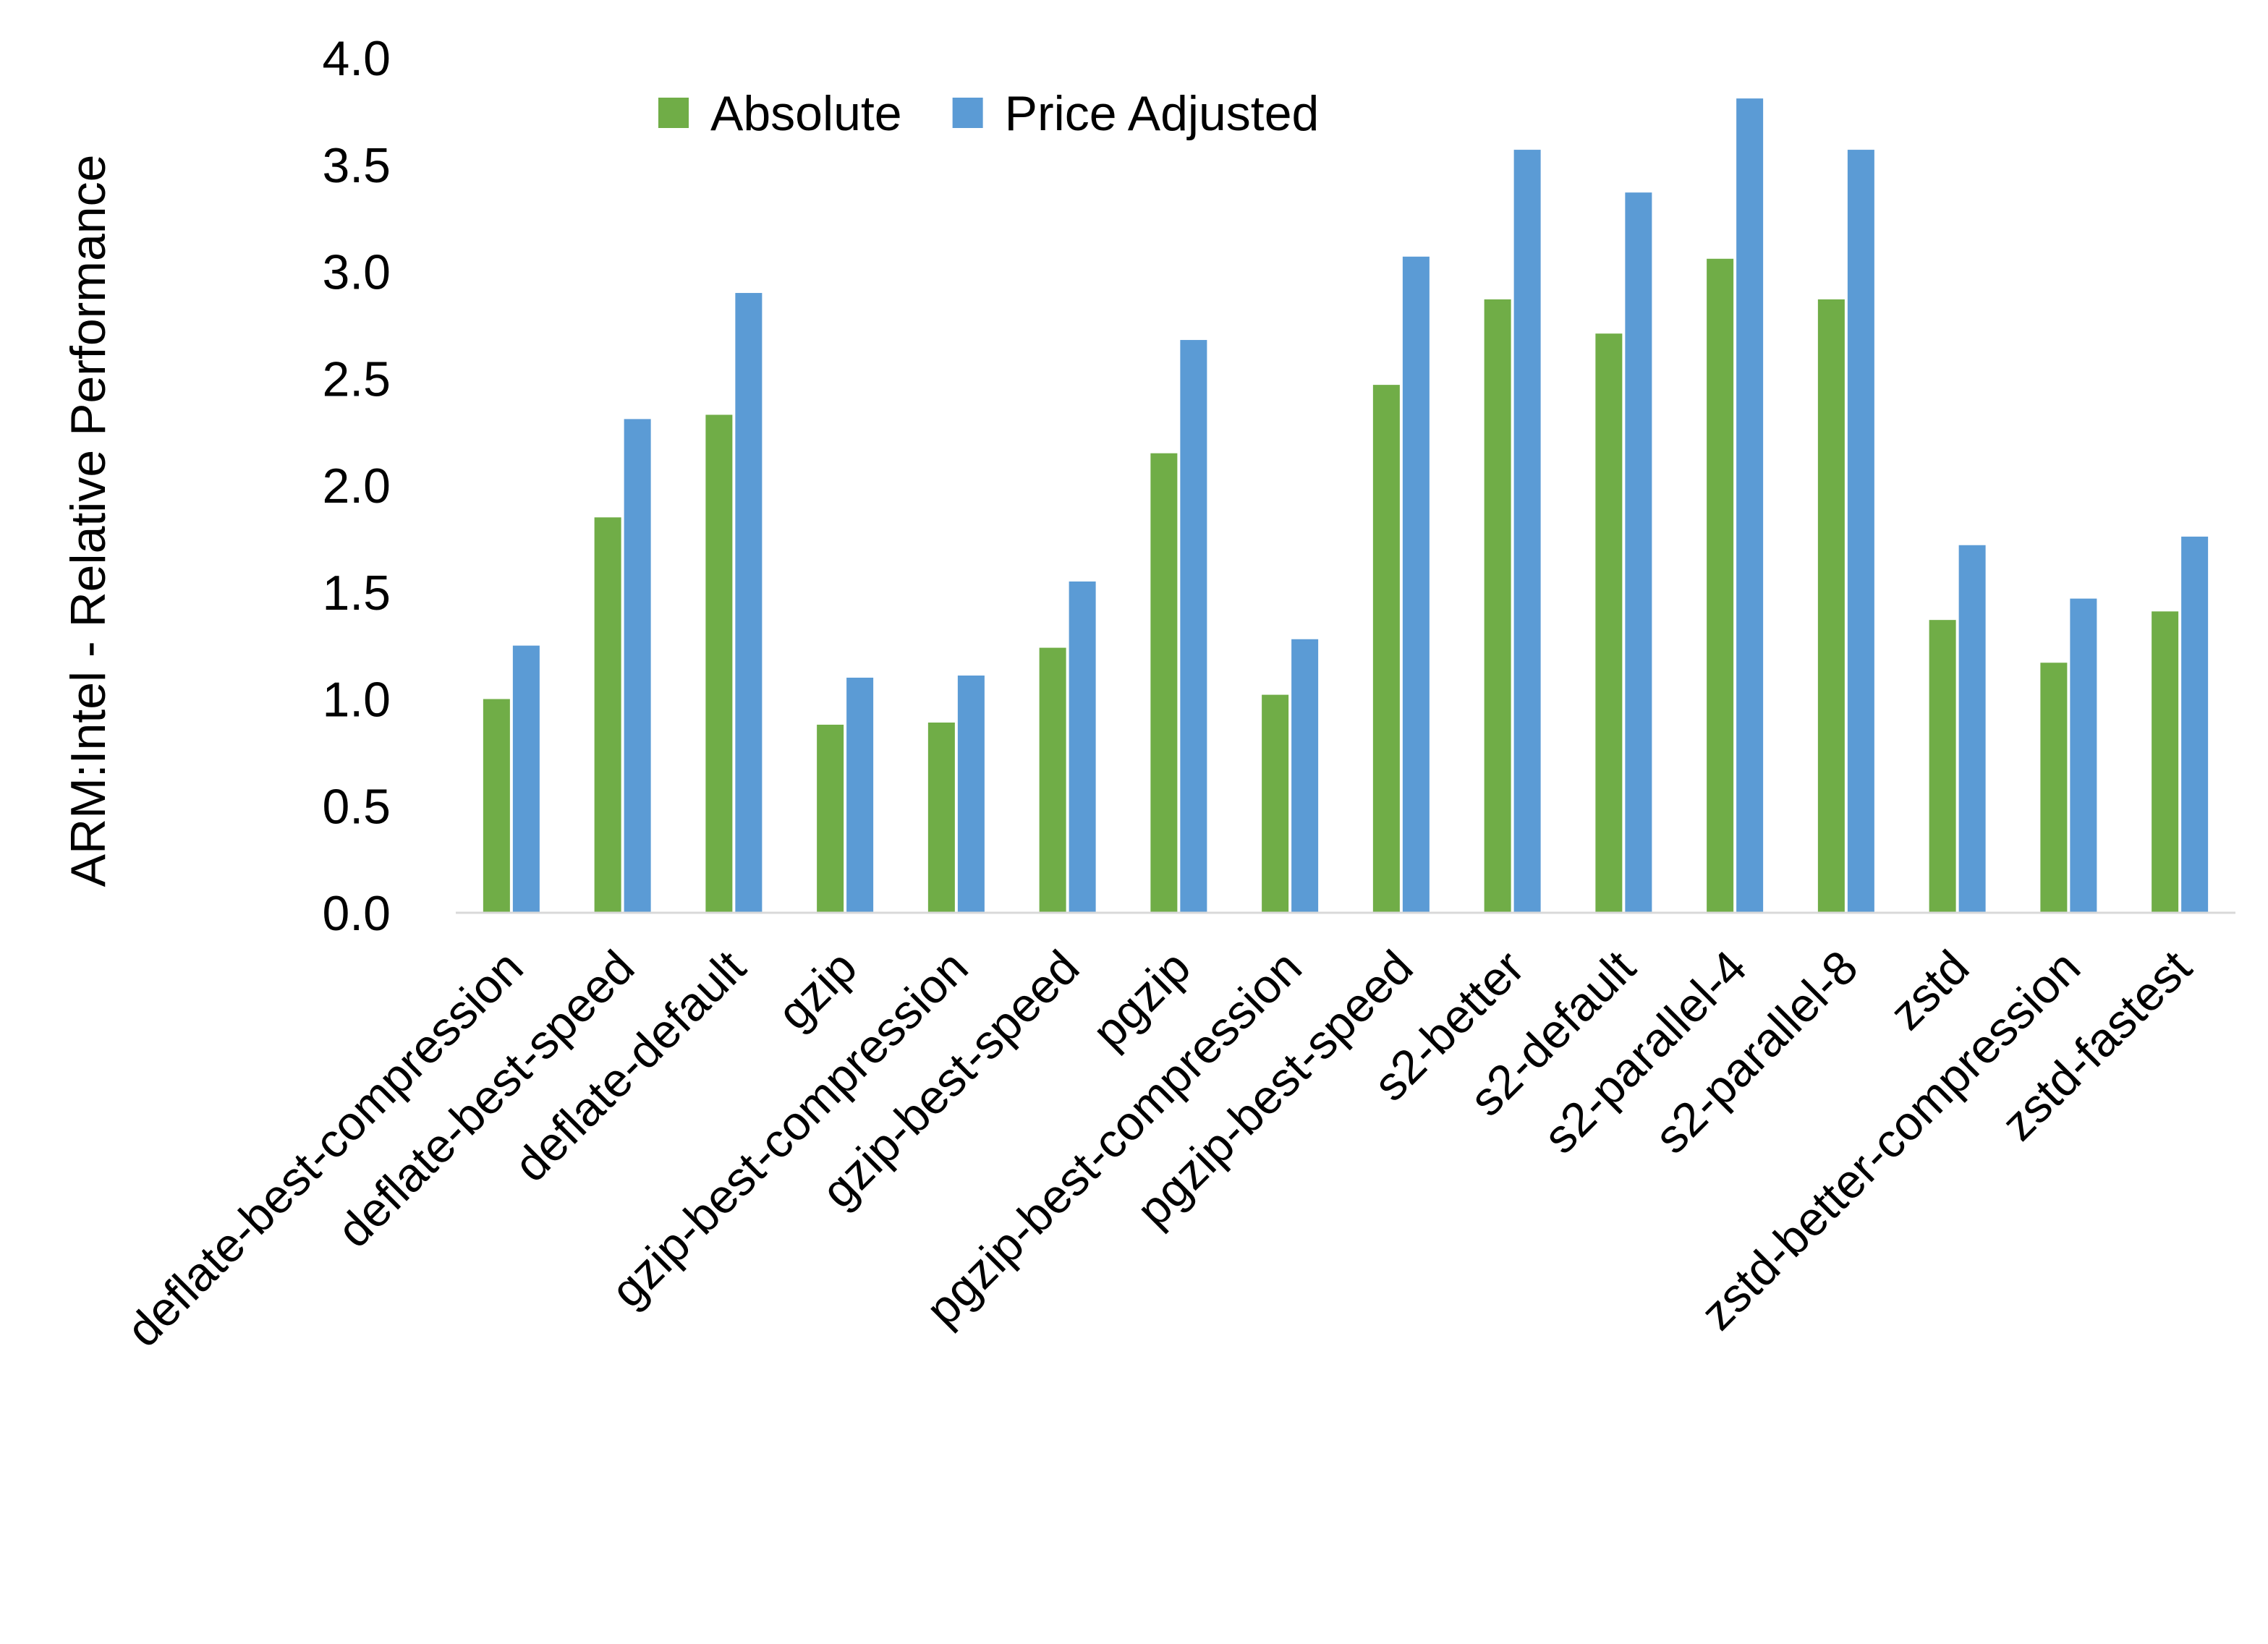 The image size is (2268, 1644). Describe the element at coordinates (356, 913) in the screenshot. I see `y-tick-label: 0.0` at that location.